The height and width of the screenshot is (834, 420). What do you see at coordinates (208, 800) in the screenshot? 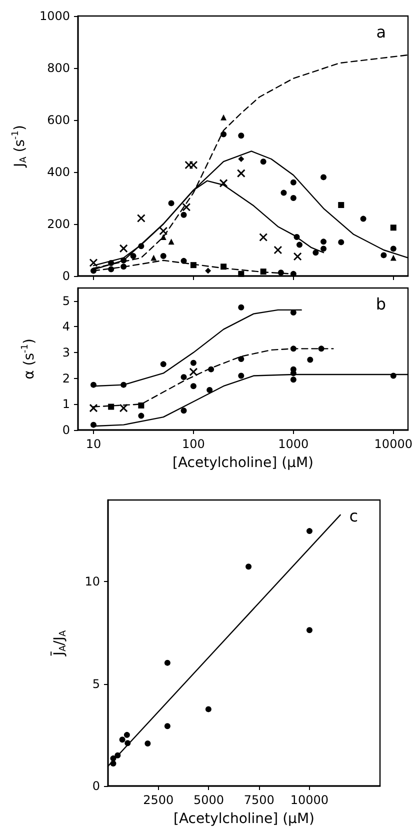
I see `x-tick-label: 5000` at bounding box center [208, 800].